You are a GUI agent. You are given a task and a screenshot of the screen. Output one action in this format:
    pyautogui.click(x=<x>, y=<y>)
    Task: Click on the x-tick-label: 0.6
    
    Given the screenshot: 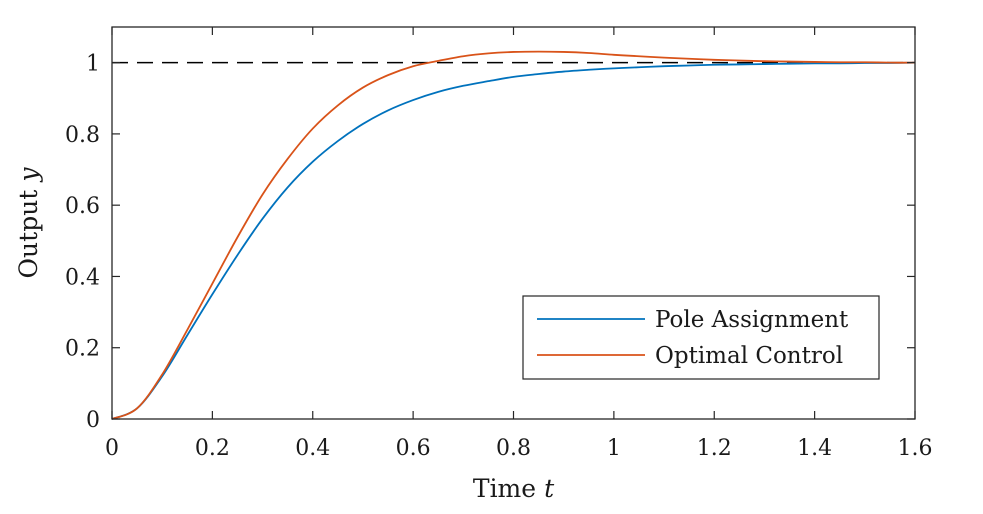 What is the action you would take?
    pyautogui.click(x=413, y=448)
    